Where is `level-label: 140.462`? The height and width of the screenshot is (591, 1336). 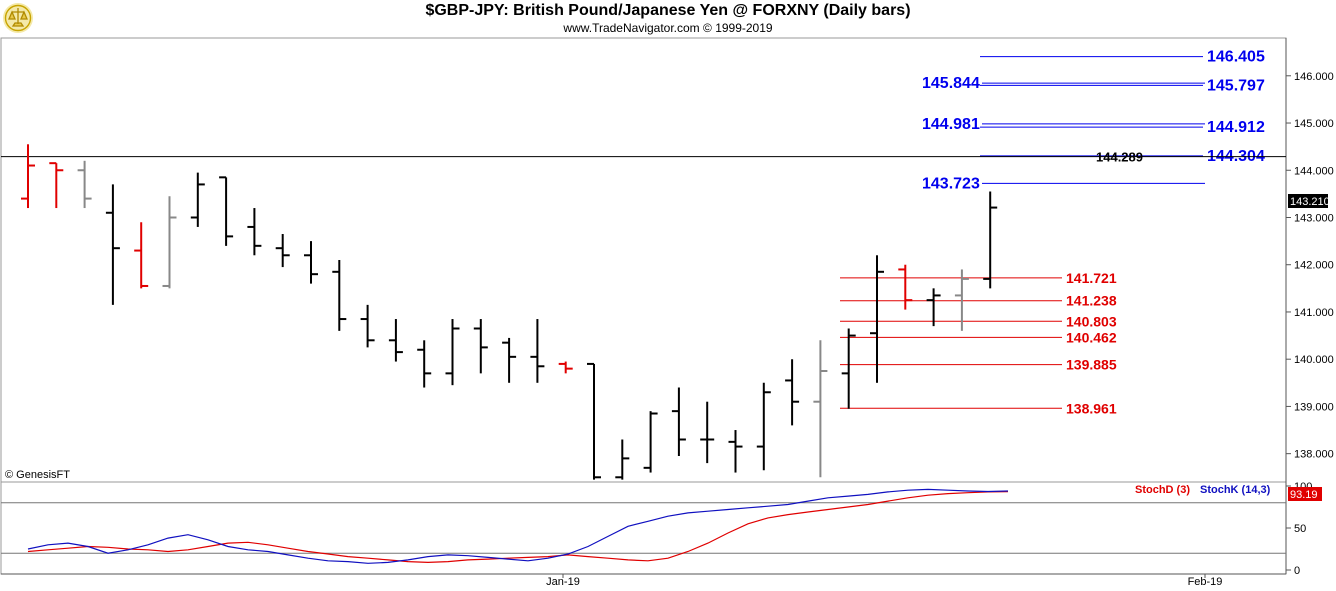
level-label: 140.462 is located at coordinates (1091, 337).